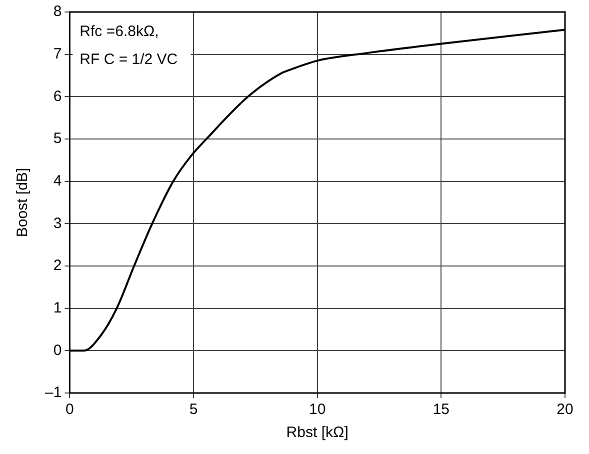 The height and width of the screenshot is (454, 589). What do you see at coordinates (317, 409) in the screenshot?
I see `x-tick-label: 10` at bounding box center [317, 409].